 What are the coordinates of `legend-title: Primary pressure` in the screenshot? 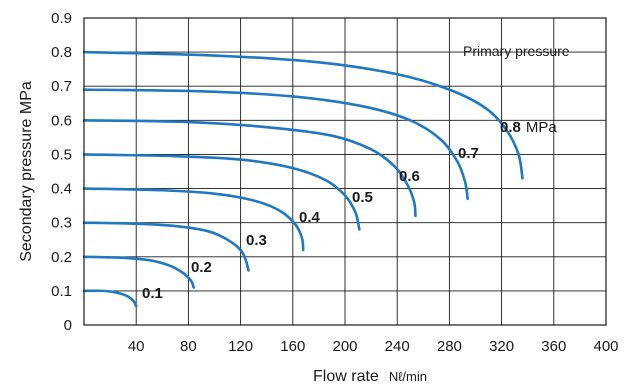 It's located at (516, 51).